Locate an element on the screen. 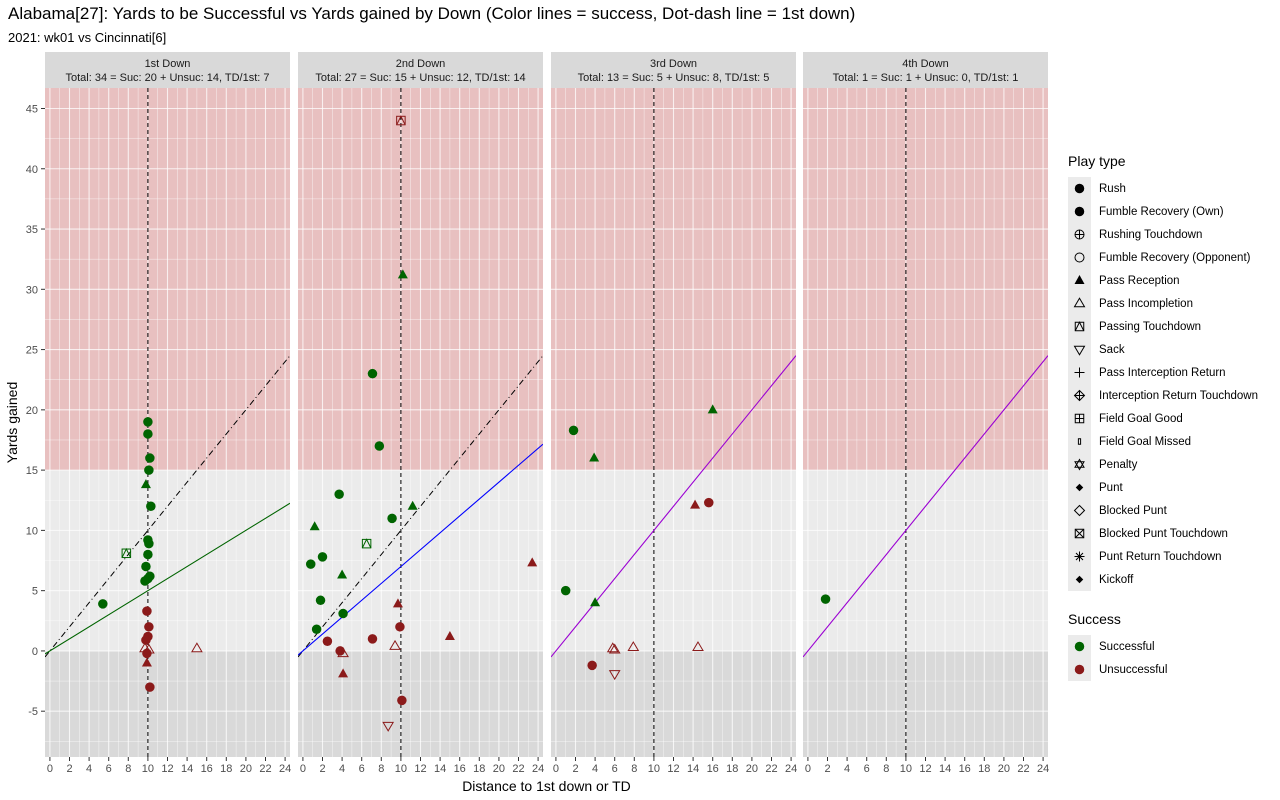 Image resolution: width=1280 pixels, height=800 pixels. open-circle-icon is located at coordinates (1079, 257).